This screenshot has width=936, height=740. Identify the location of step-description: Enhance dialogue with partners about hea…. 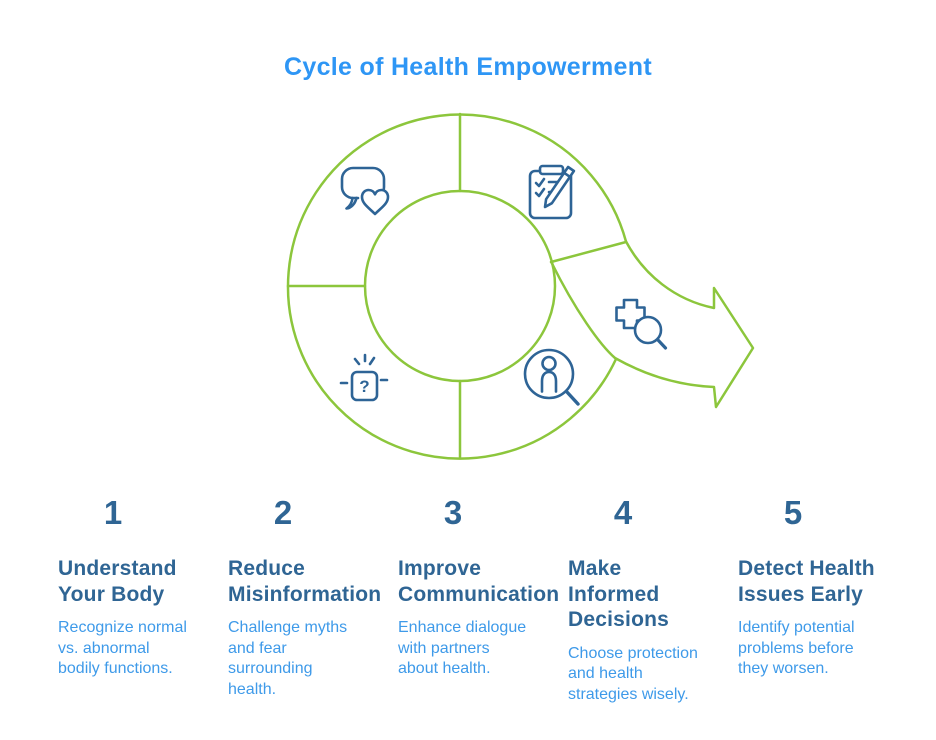
(462, 648).